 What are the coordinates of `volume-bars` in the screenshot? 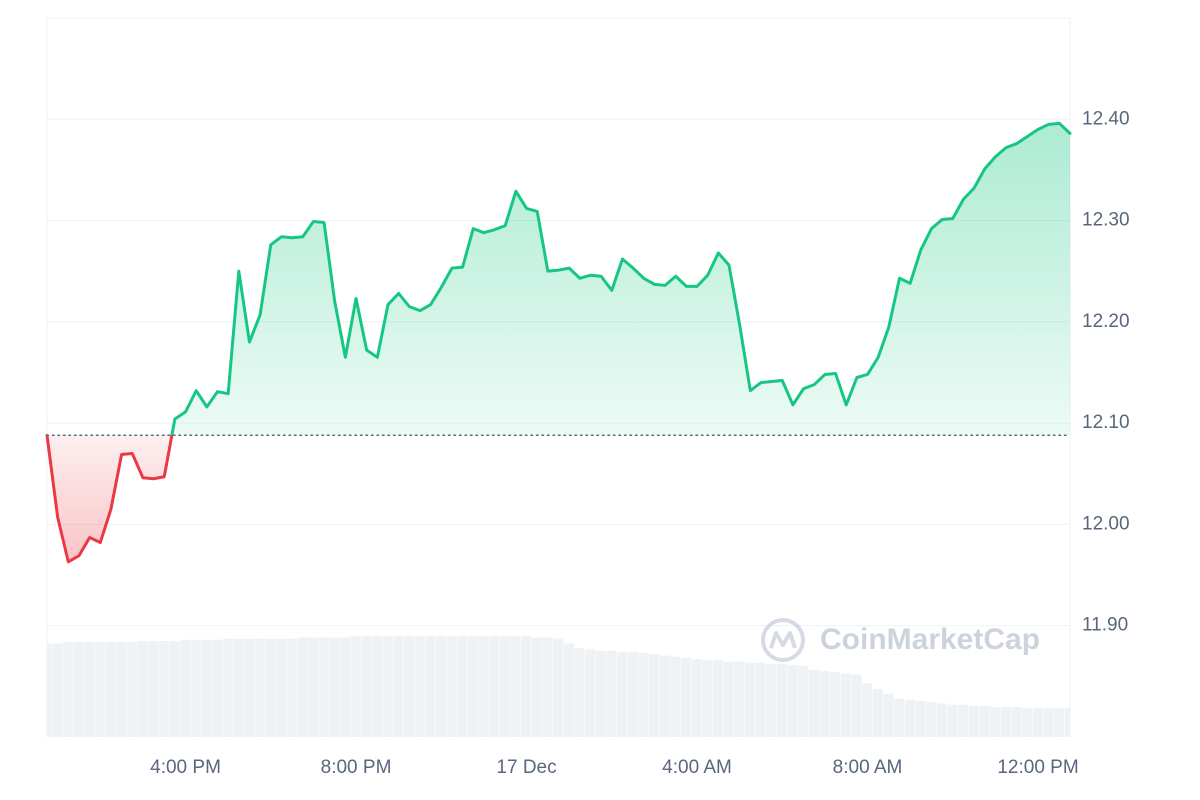 It's located at (558, 686).